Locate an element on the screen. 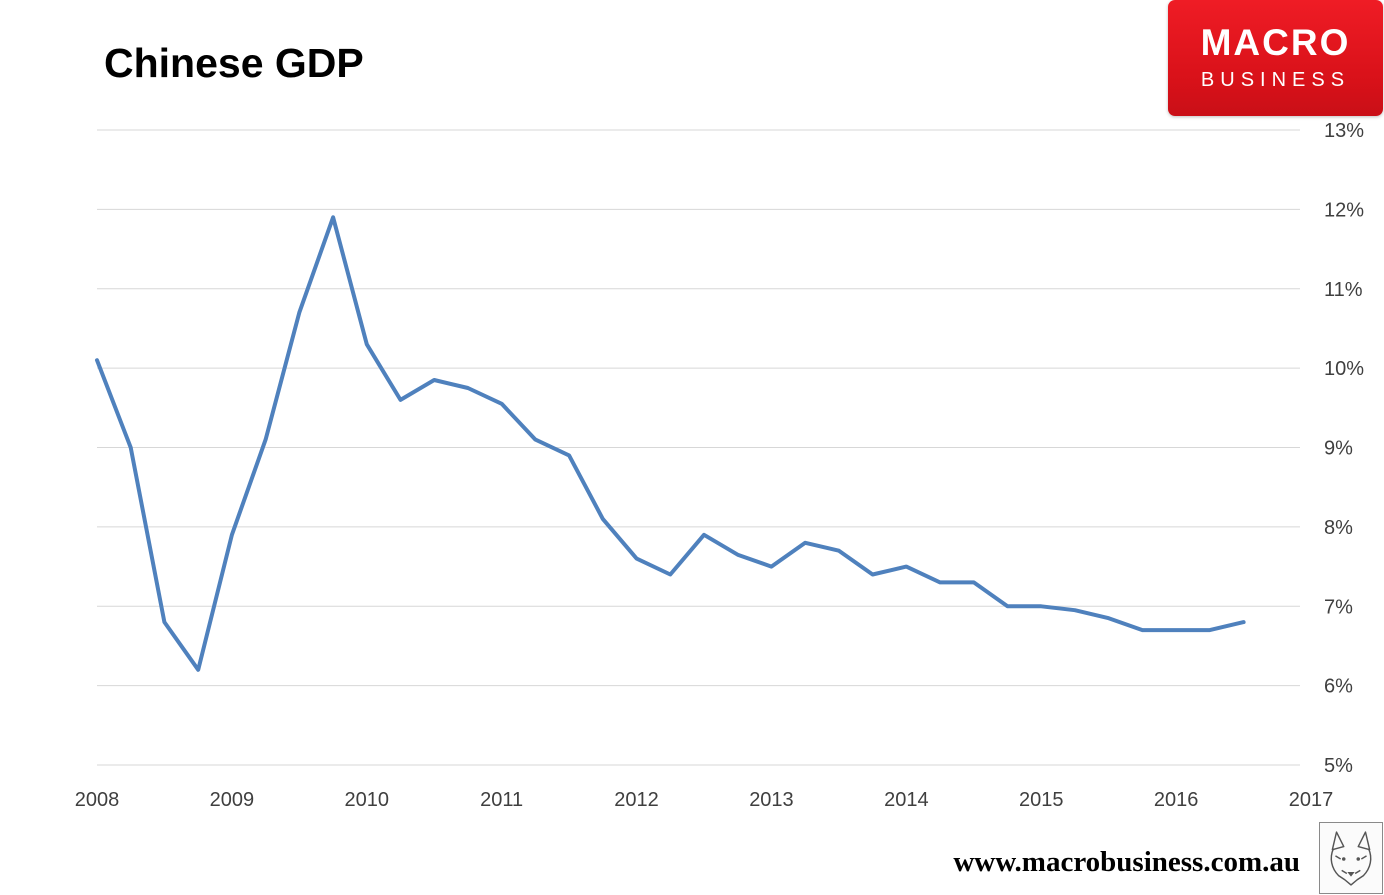 The width and height of the screenshot is (1384, 895). svg-text: 7% is located at coordinates (1338, 607).